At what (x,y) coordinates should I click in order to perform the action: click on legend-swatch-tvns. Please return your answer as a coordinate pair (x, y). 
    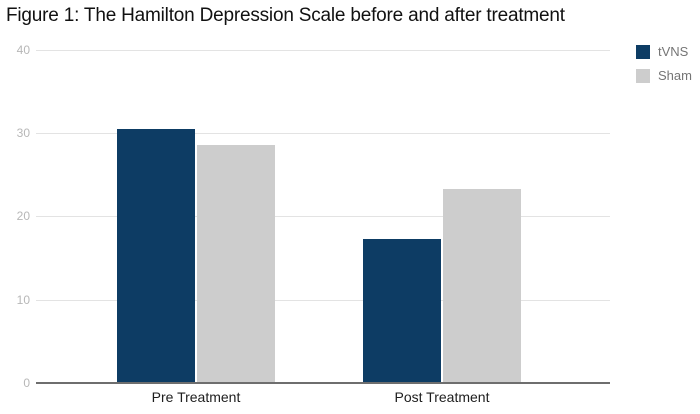
    Looking at the image, I should click on (643, 51).